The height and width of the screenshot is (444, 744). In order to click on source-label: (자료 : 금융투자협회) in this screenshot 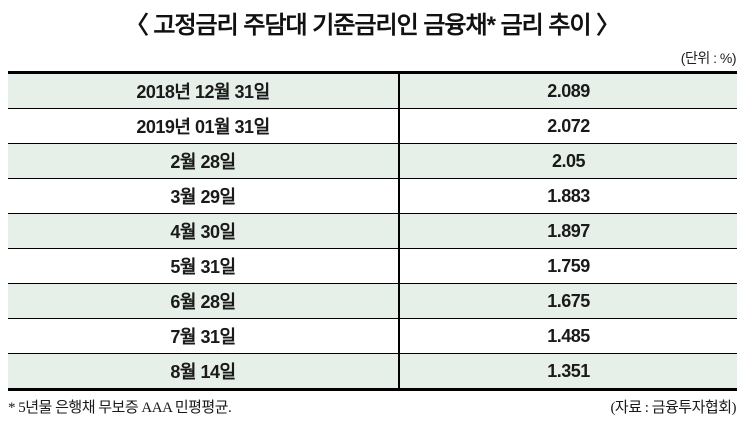, I will do `click(673, 408)`.